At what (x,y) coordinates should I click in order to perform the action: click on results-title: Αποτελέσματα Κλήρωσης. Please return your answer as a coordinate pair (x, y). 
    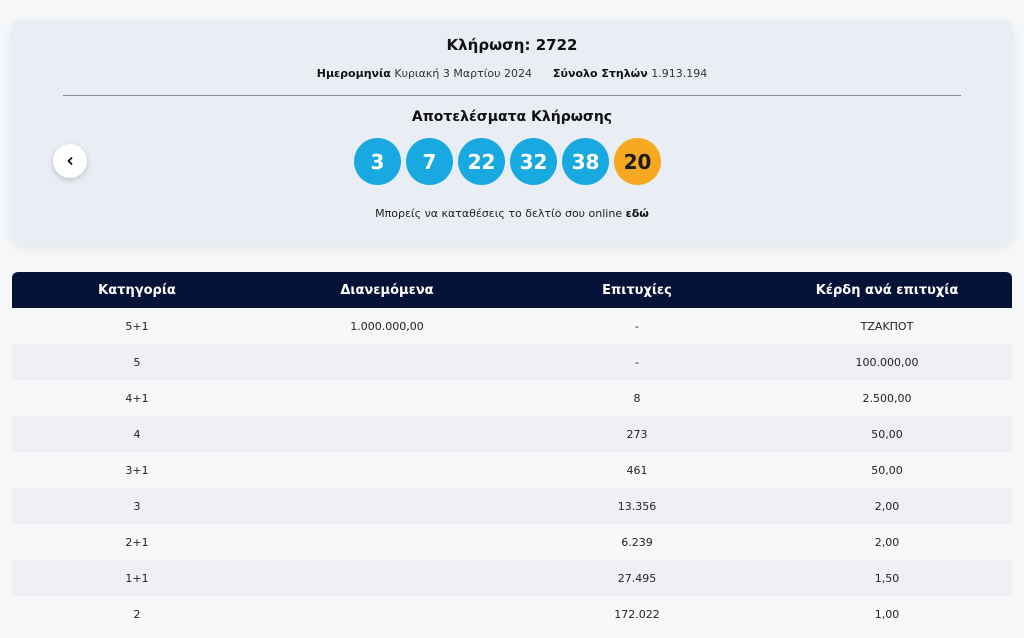
    Looking at the image, I should click on (512, 117).